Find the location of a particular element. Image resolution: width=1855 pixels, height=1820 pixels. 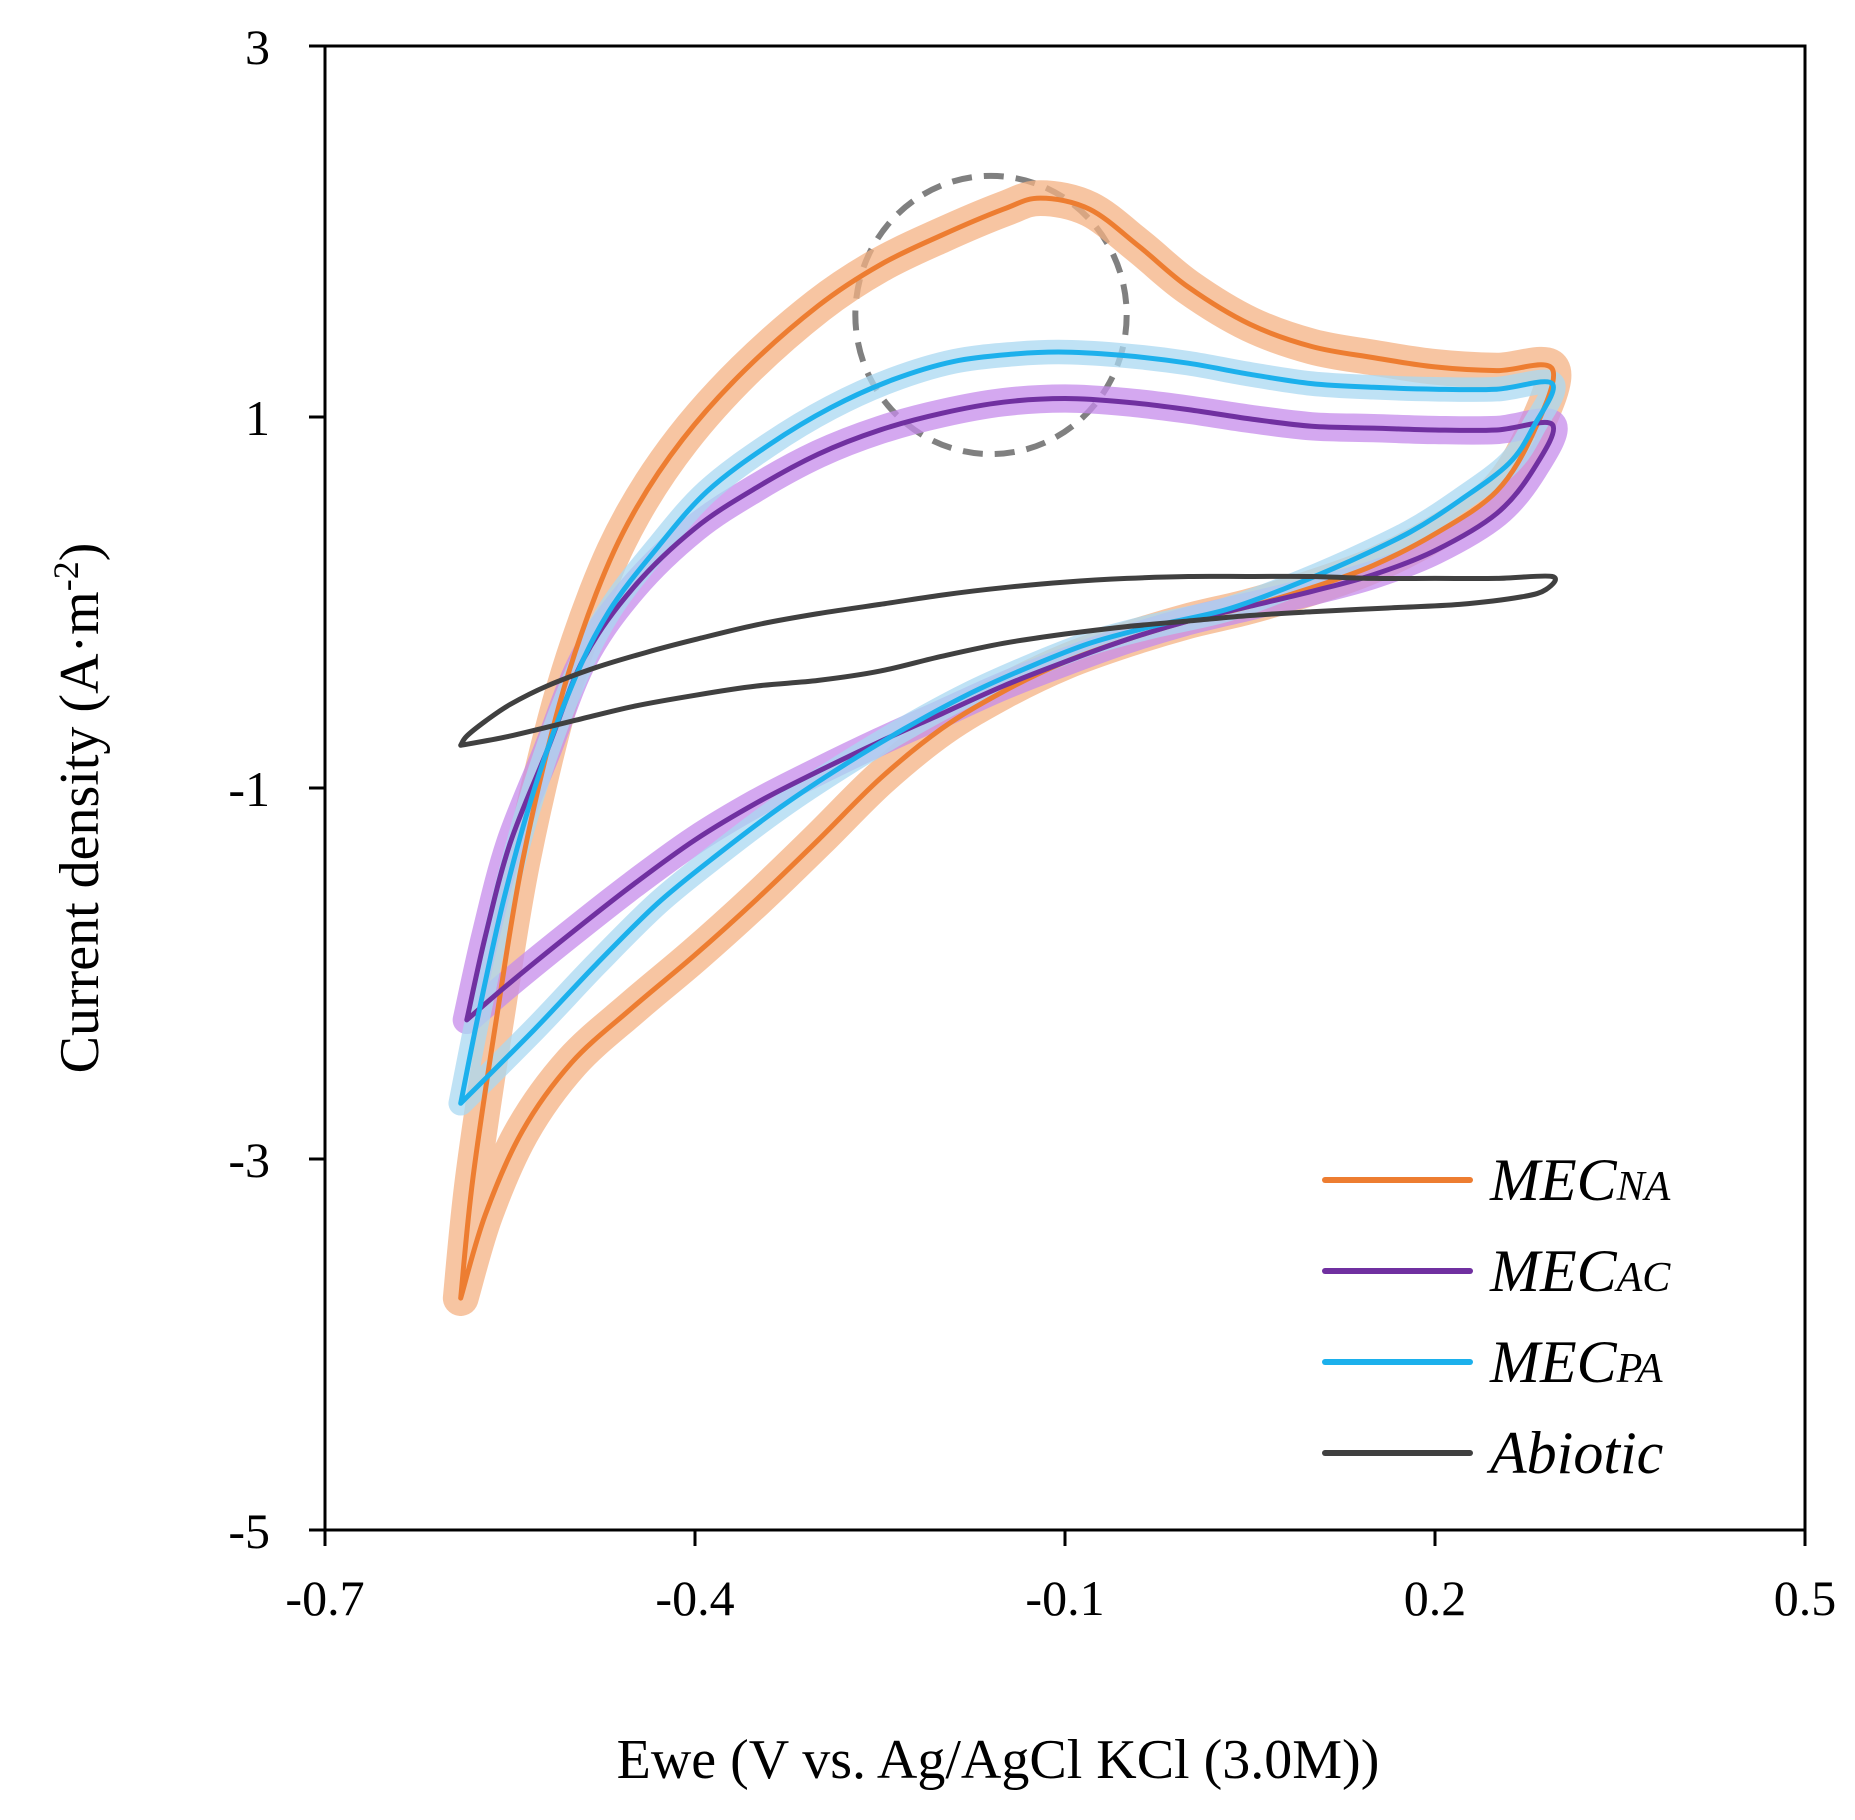

y-tick-label: -1 is located at coordinates (249, 789).